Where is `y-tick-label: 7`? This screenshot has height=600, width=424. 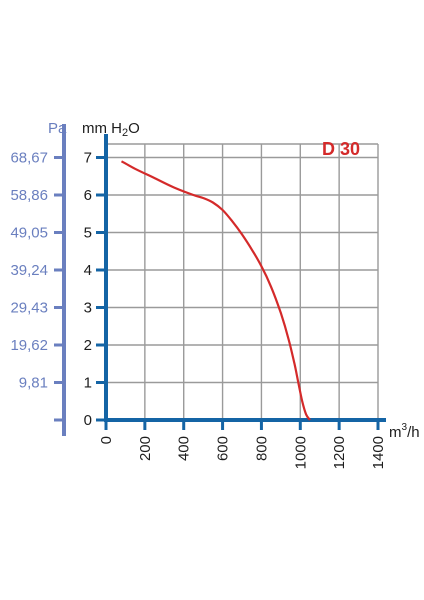 y-tick-label: 7 is located at coordinates (88, 158).